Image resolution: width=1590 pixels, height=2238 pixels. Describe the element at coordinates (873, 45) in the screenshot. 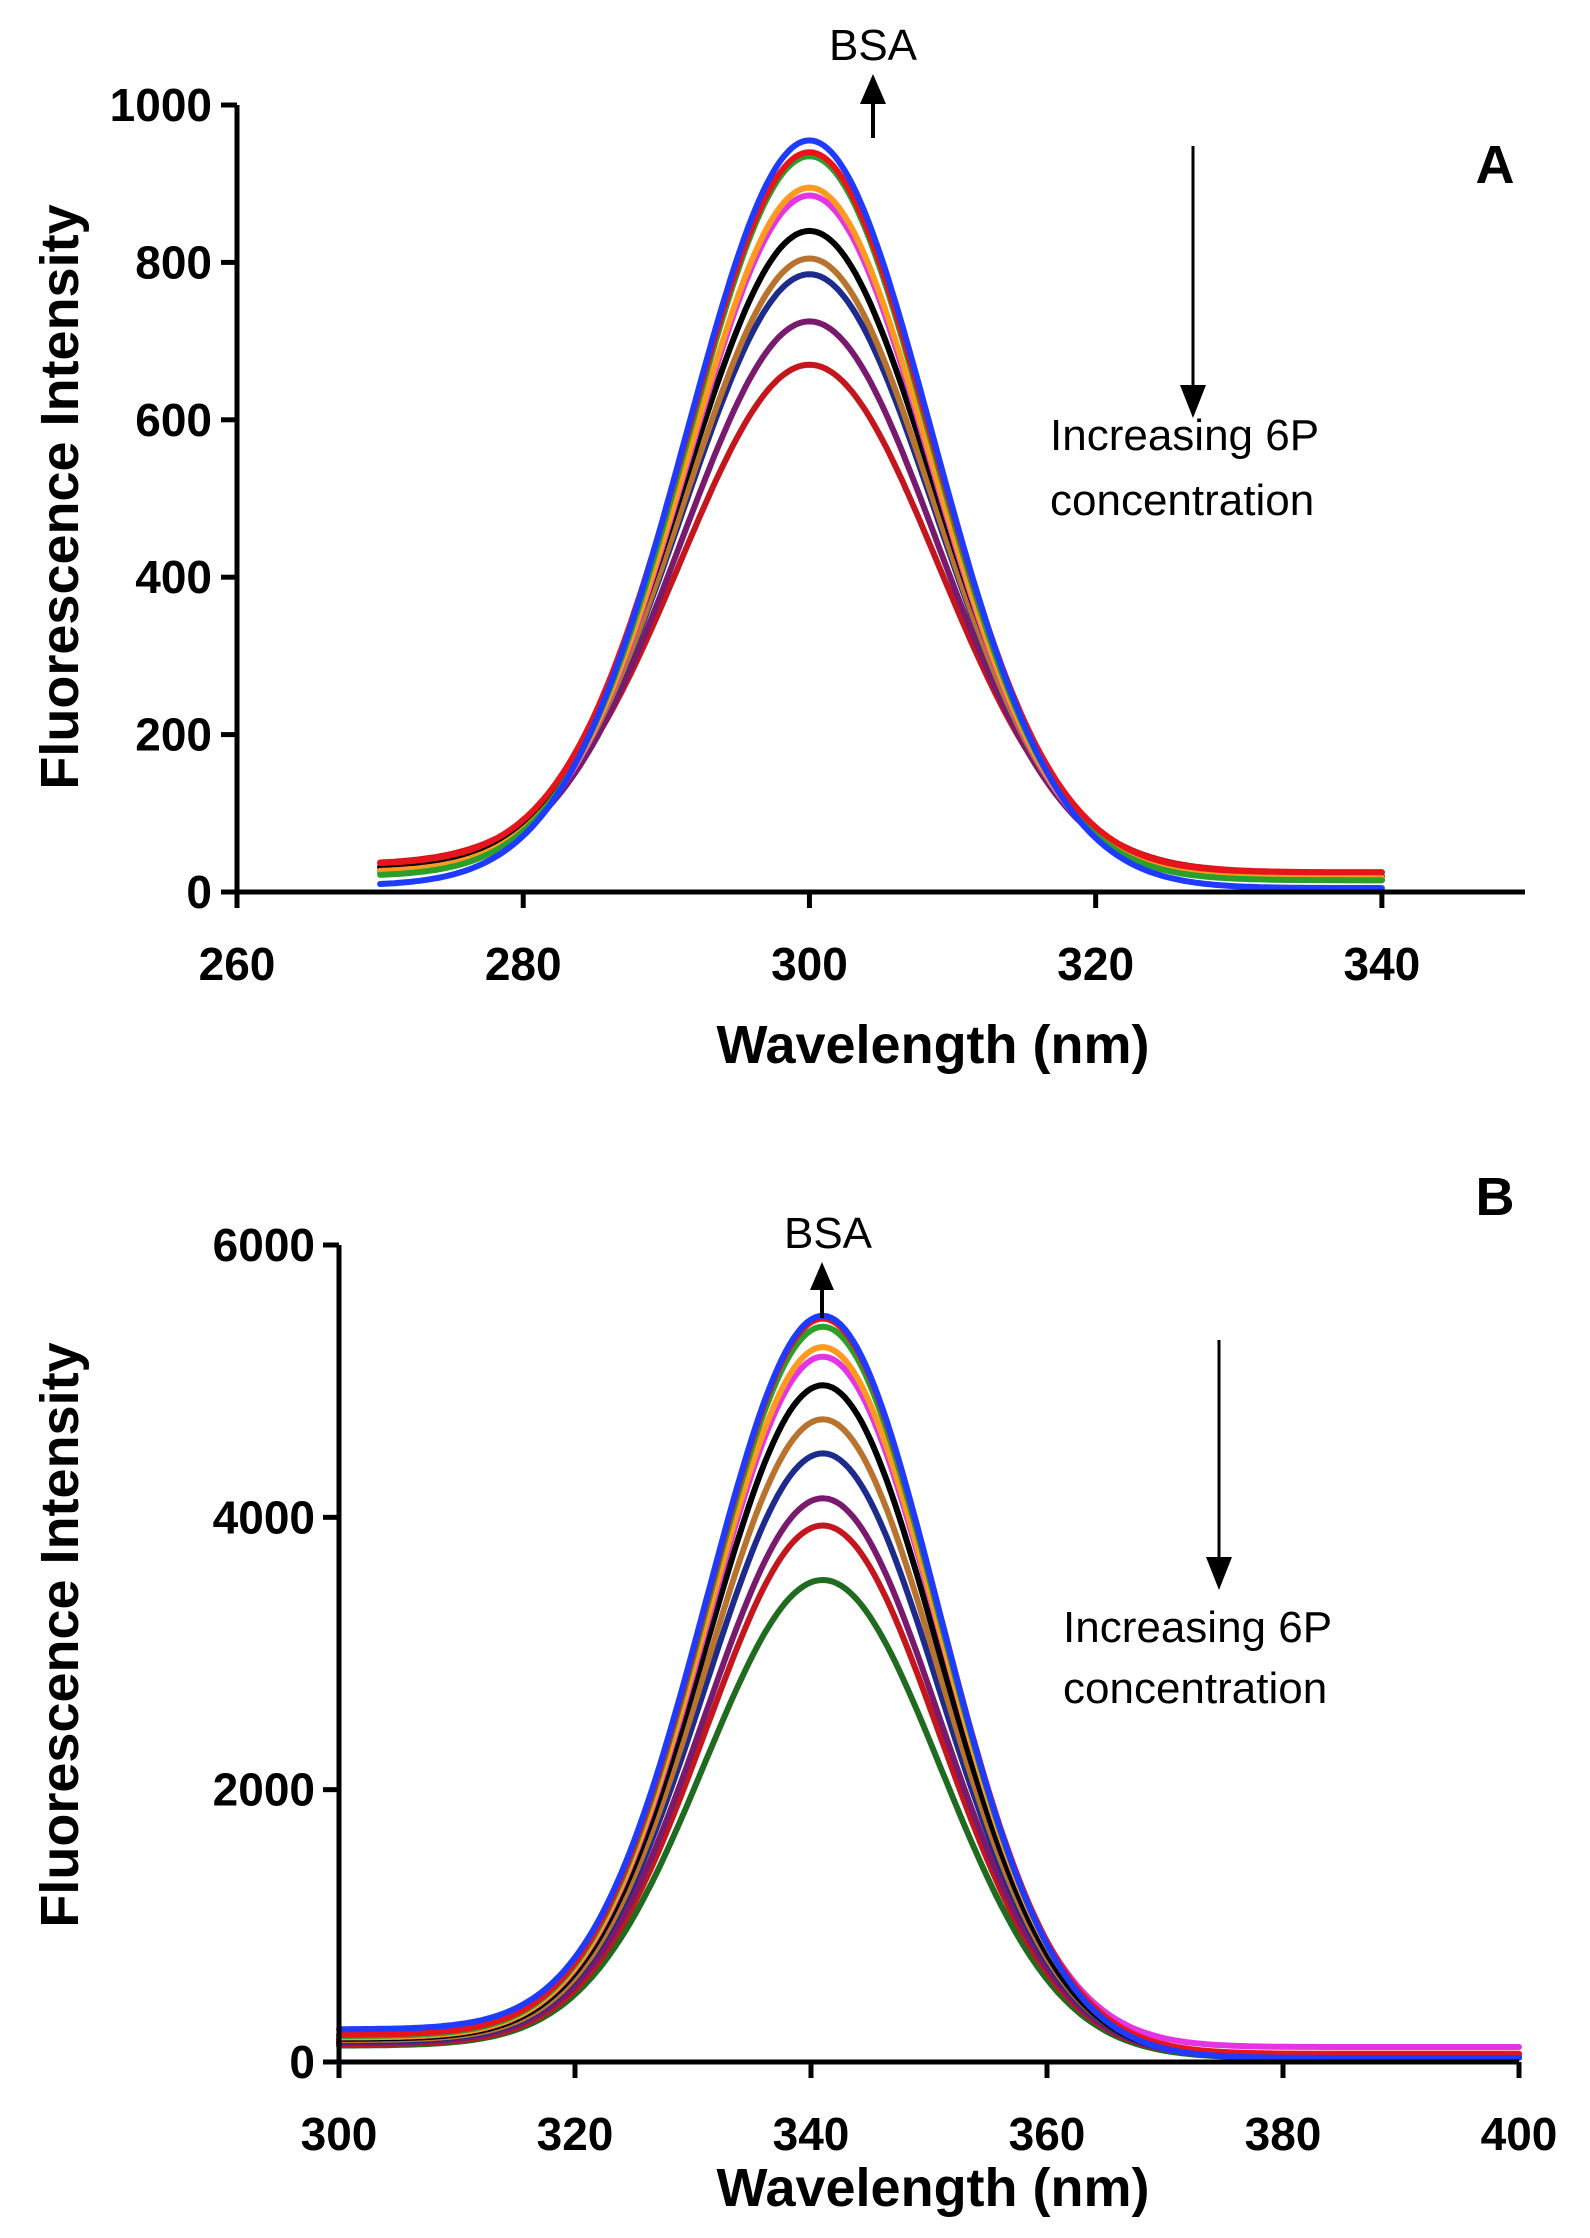

I see `panel-a-bsa-label: BSA` at that location.